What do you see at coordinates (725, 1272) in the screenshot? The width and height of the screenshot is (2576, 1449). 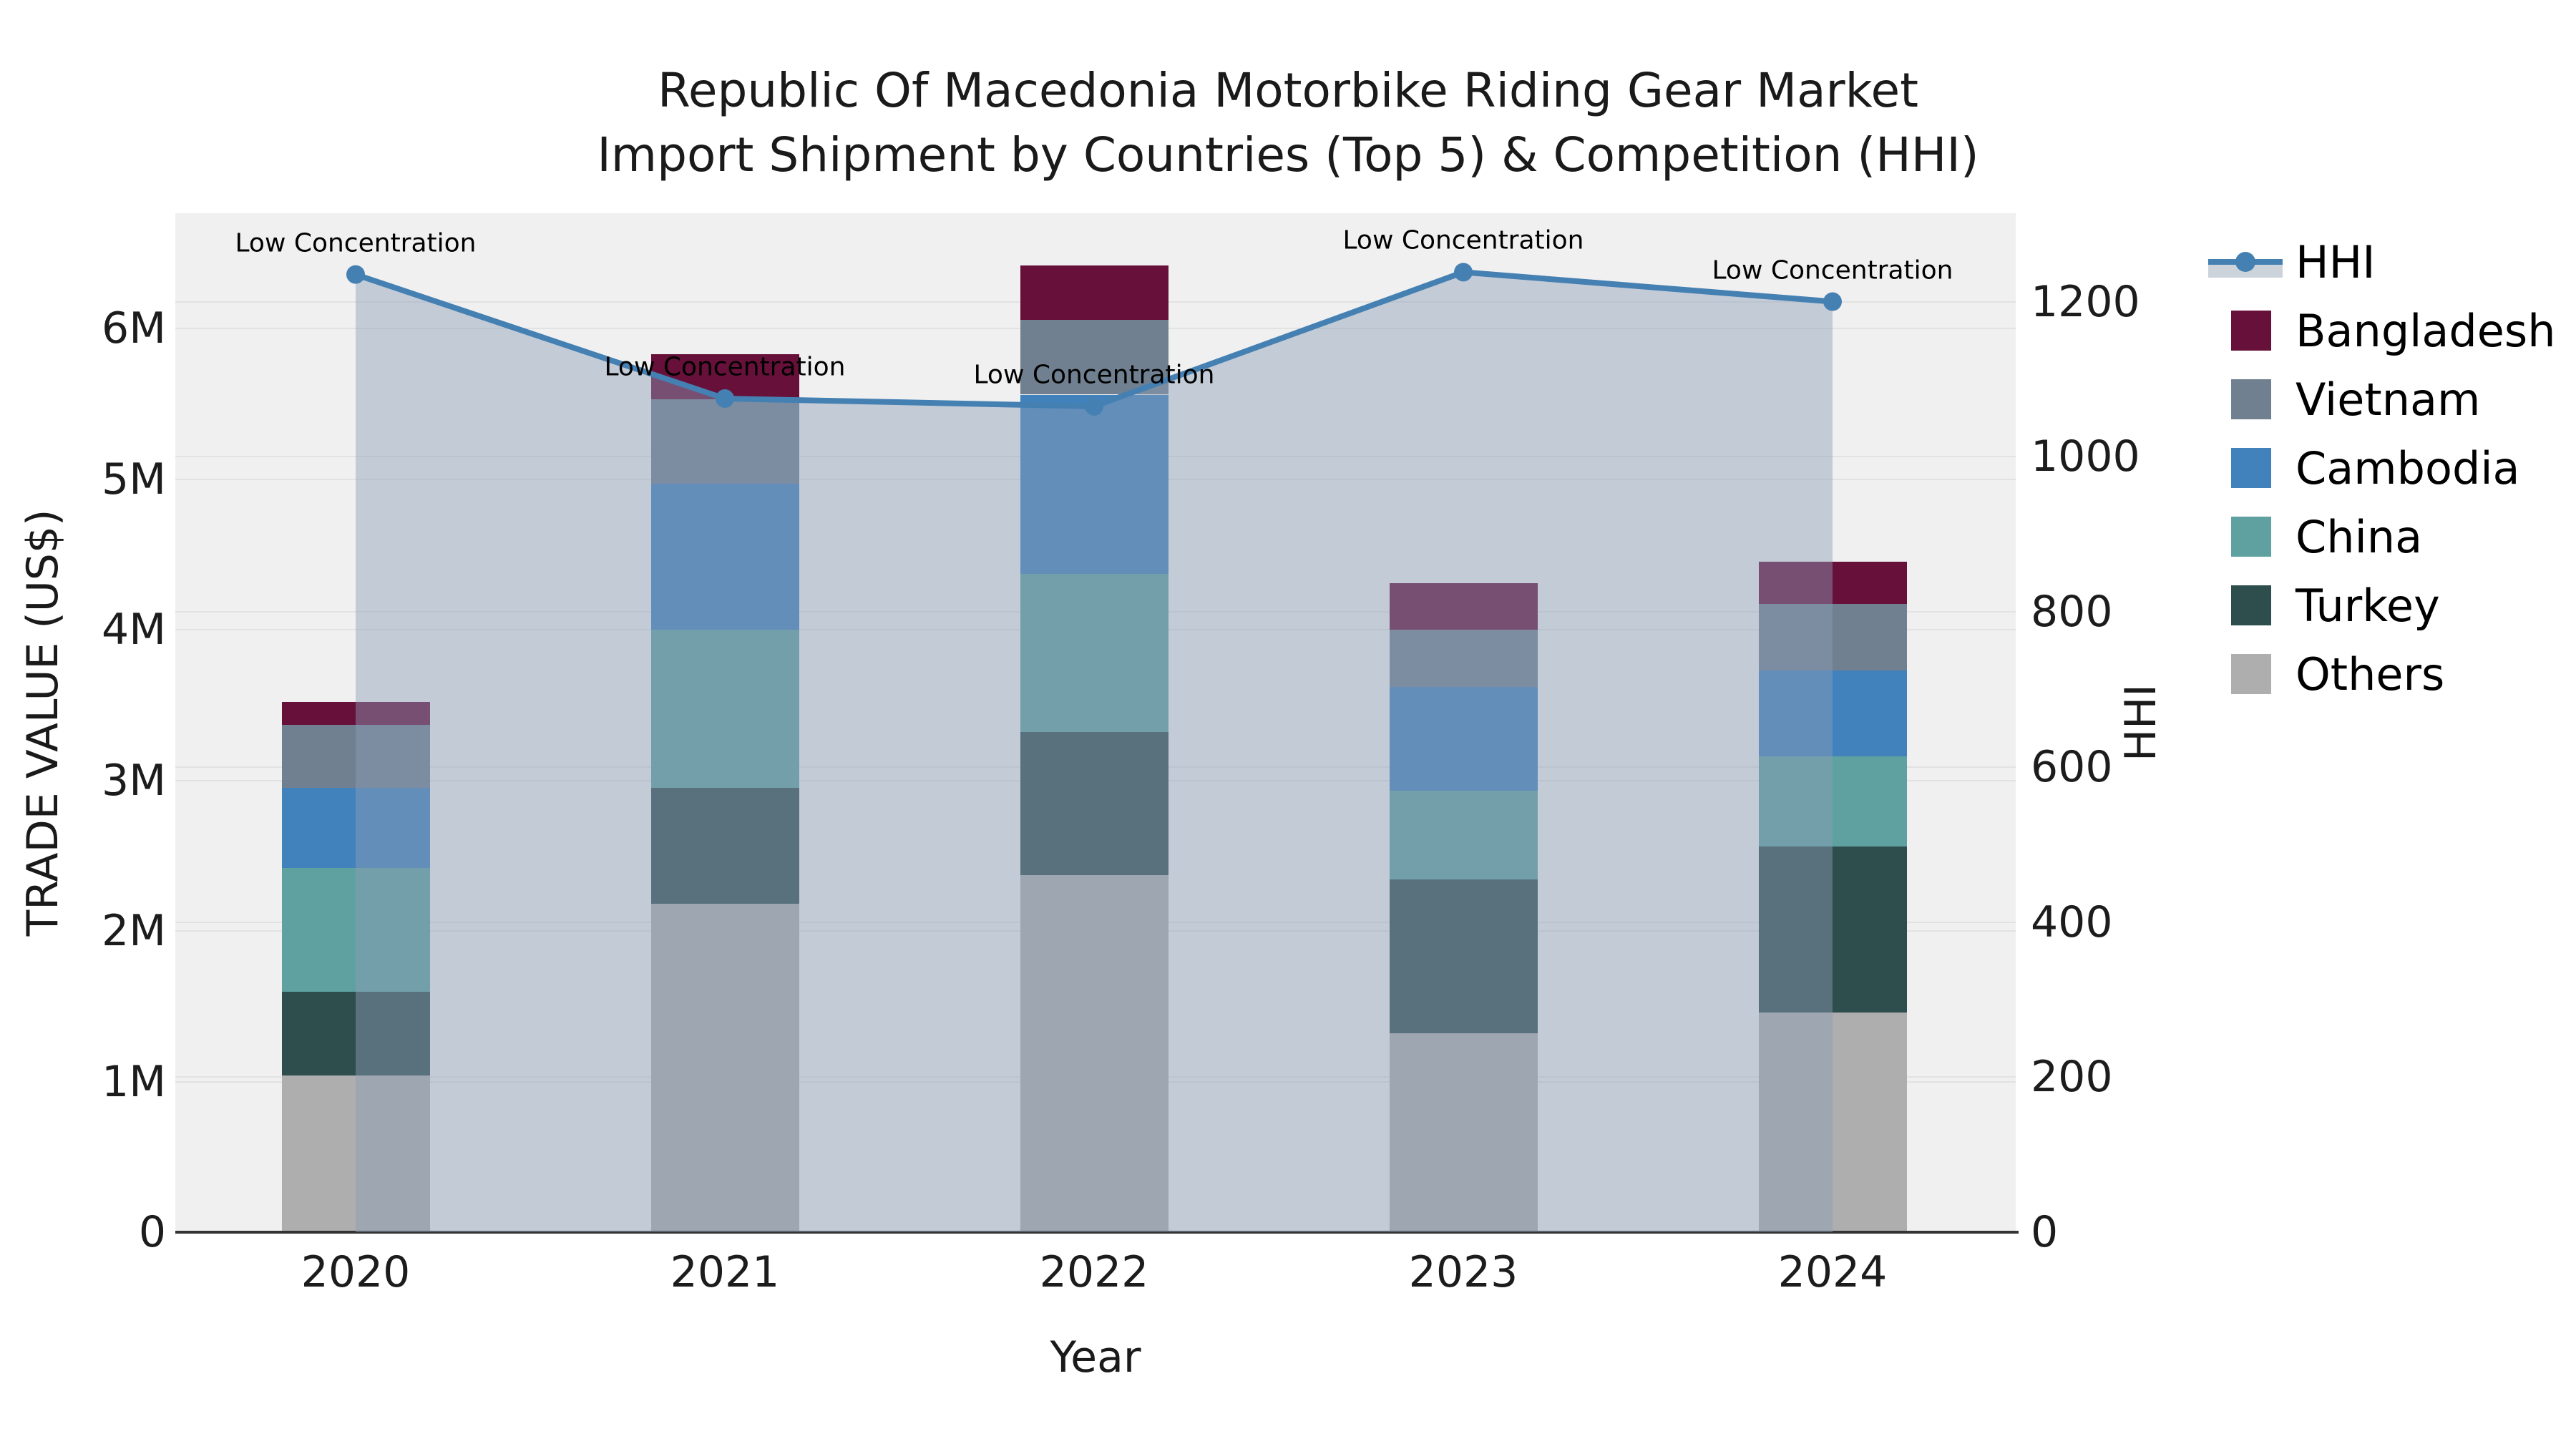 I see `x-tick-2021: 2021` at bounding box center [725, 1272].